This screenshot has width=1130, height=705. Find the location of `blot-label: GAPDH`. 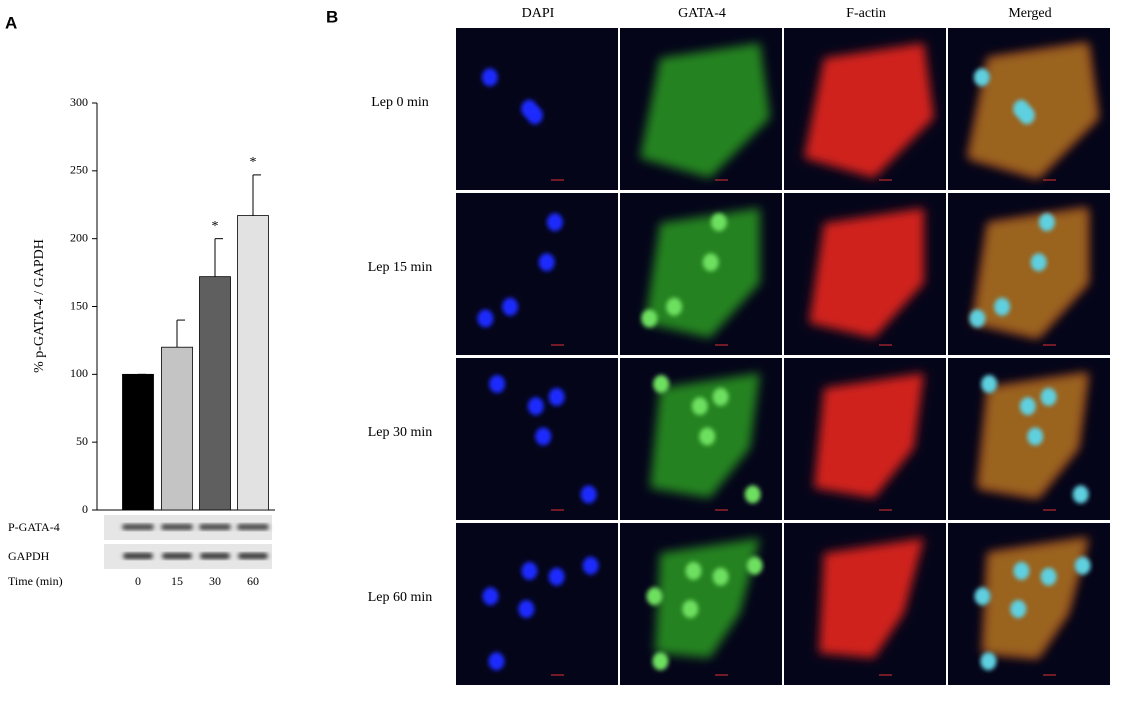

blot-label: GAPDH is located at coordinates (29, 556).